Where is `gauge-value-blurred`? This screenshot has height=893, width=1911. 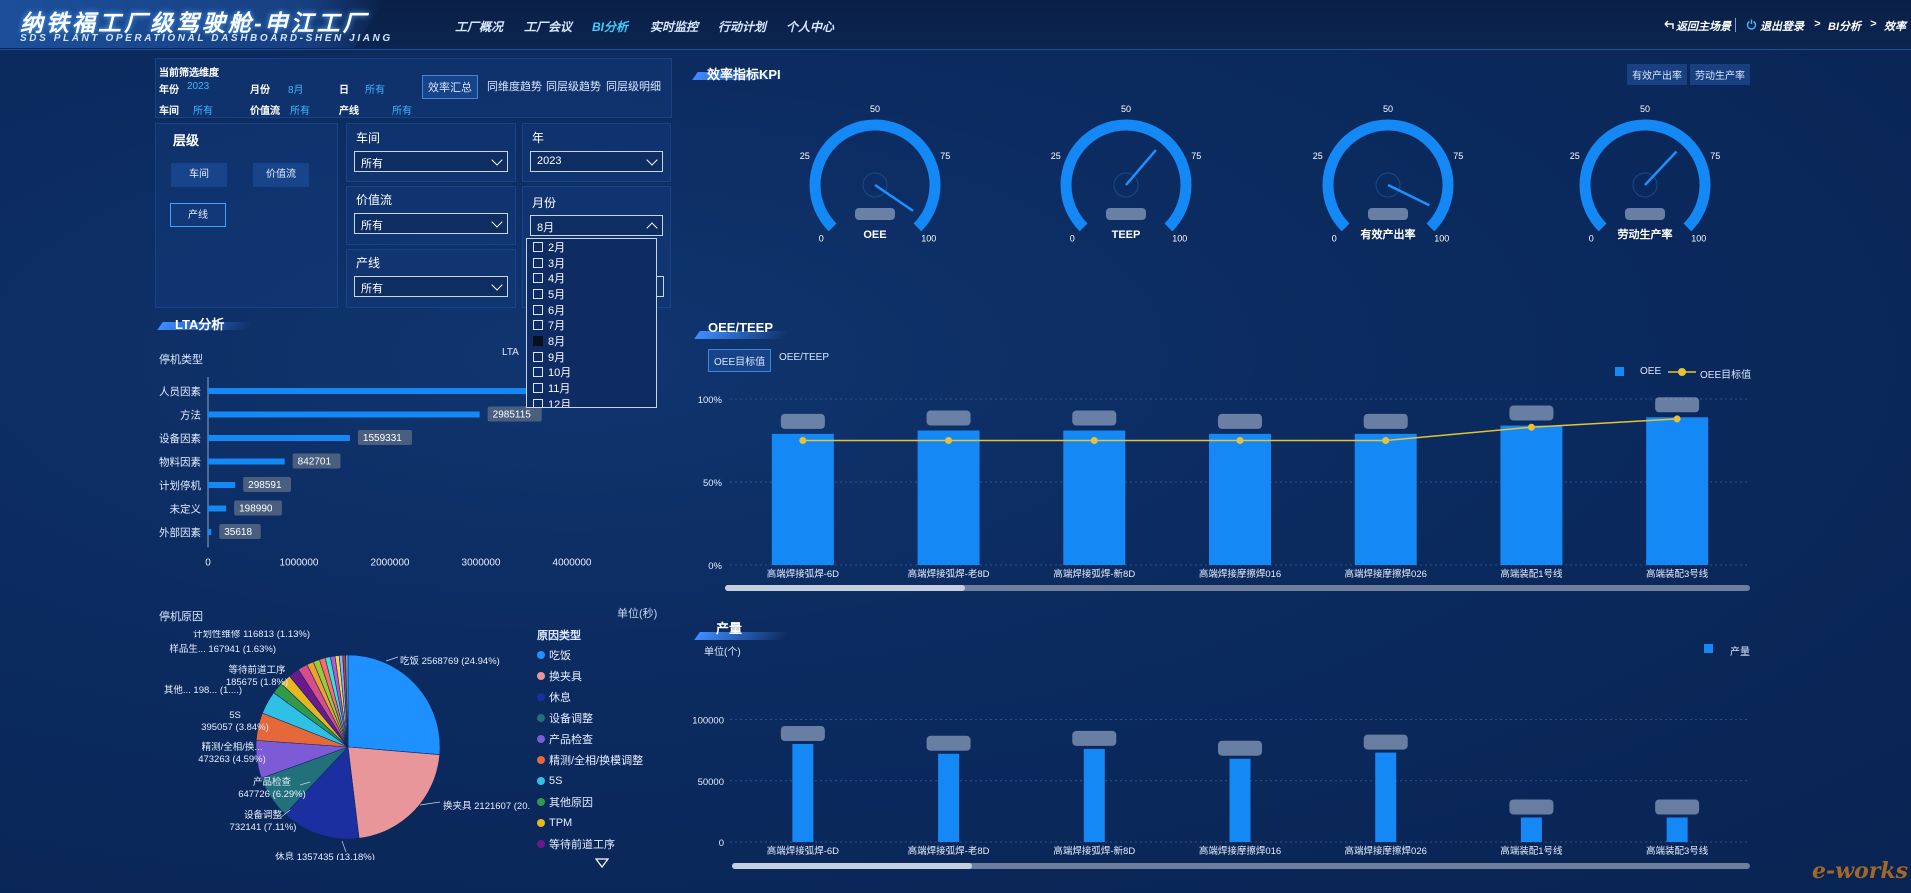 gauge-value-blurred is located at coordinates (1645, 214).